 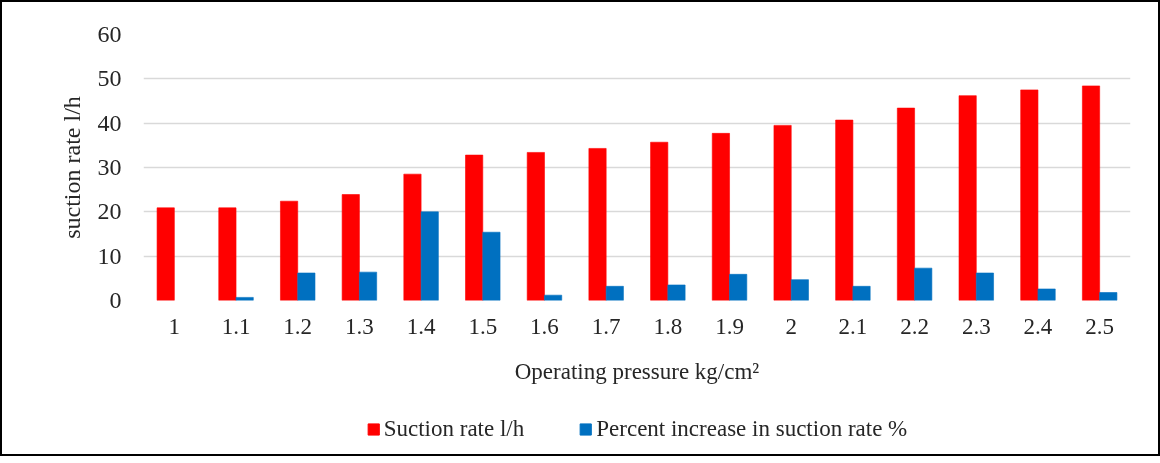 I want to click on y-tick-label: 60, so click(x=109, y=34).